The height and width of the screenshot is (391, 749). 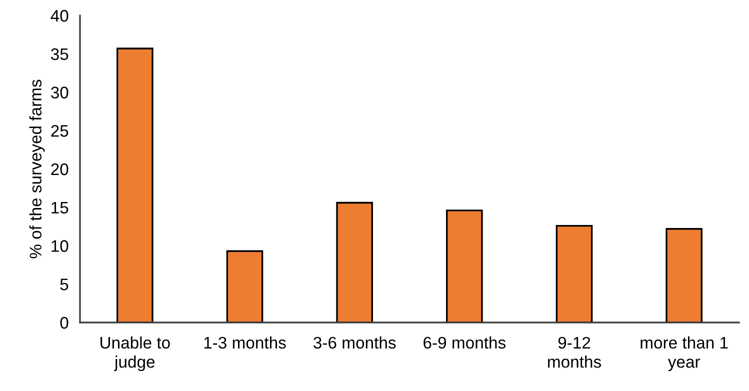 I want to click on y-tick-label: 40, so click(x=59, y=16).